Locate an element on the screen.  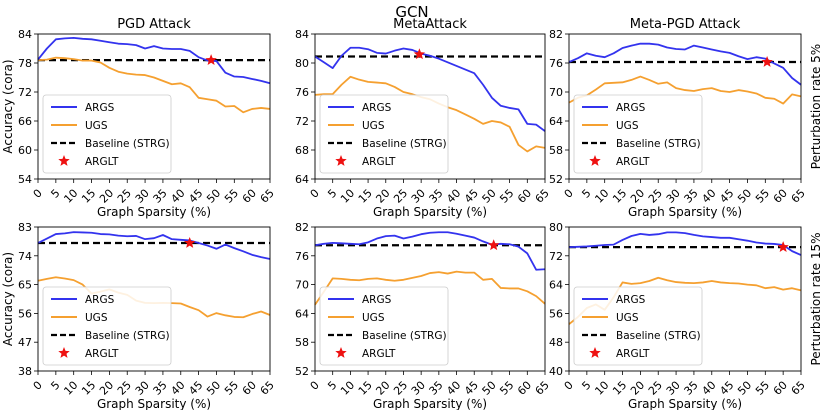
y-axis-label: Accuracy (cora) is located at coordinates (8, 106).